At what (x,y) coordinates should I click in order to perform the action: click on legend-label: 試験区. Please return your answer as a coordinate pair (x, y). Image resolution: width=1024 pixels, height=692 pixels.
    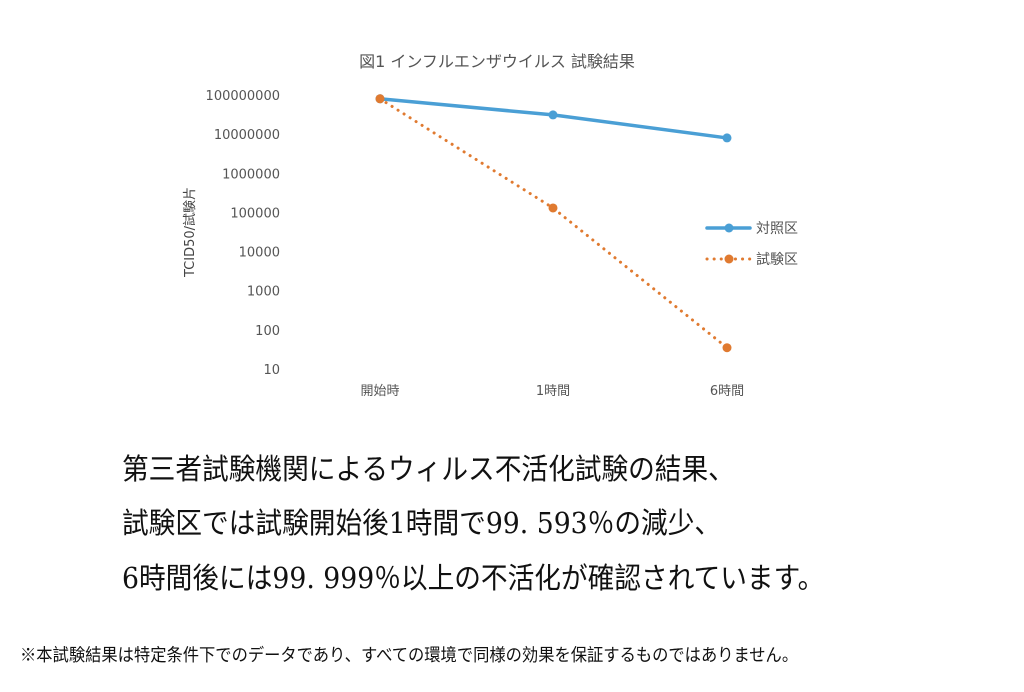
    Looking at the image, I should click on (777, 260).